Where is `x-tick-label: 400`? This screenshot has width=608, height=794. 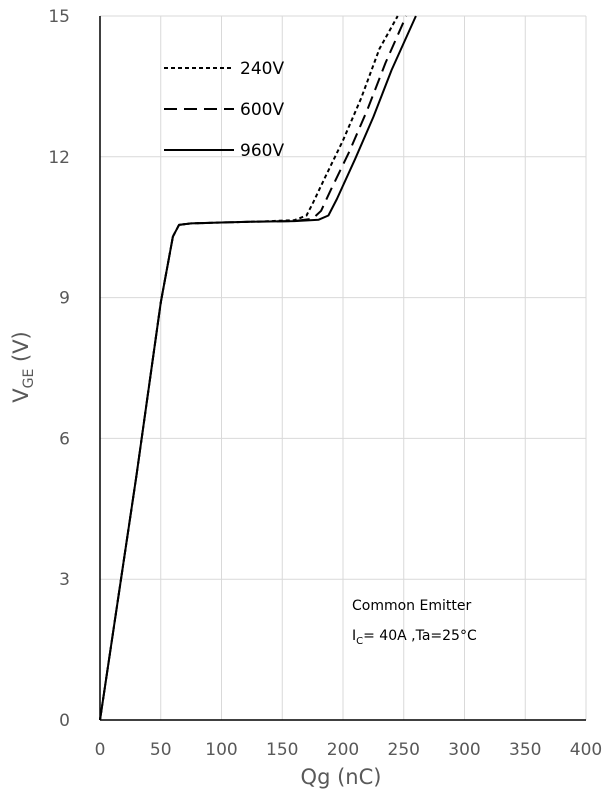 x-tick-label: 400 is located at coordinates (586, 750).